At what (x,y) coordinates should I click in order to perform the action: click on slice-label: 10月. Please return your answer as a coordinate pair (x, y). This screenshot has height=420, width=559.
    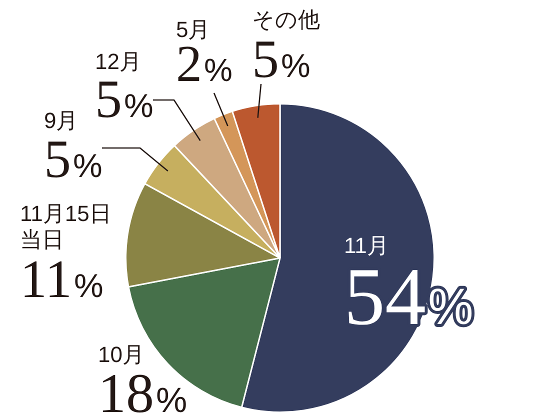
    Looking at the image, I should click on (121, 354).